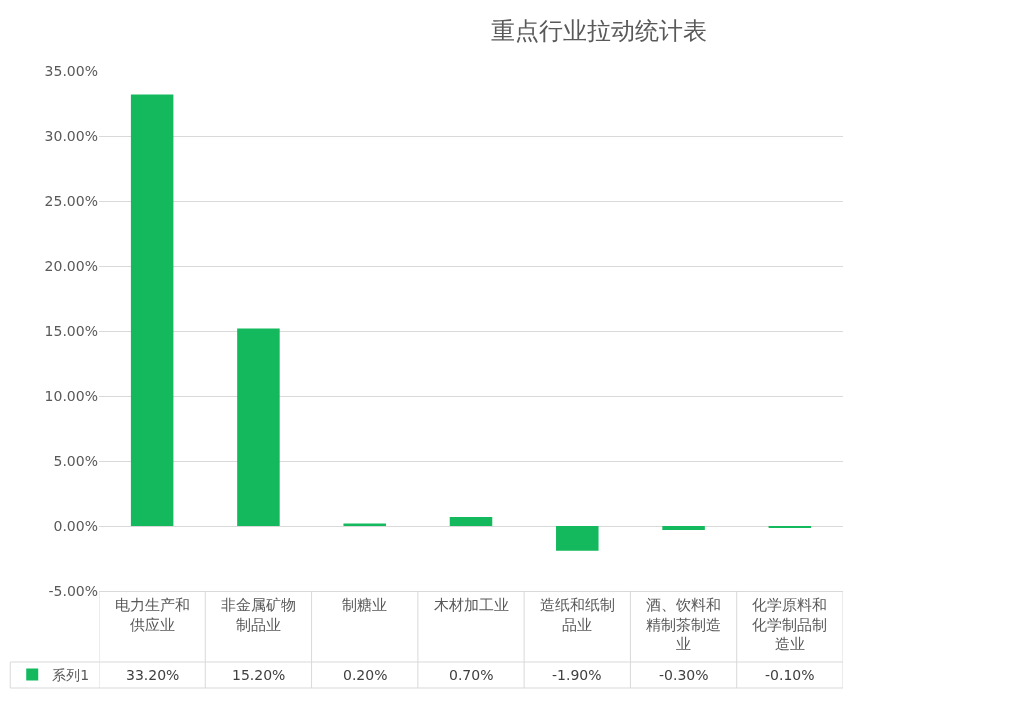 Image resolution: width=1011 pixels, height=715 pixels. Describe the element at coordinates (75, 525) in the screenshot. I see `y-tick-label: 0.00%` at that location.